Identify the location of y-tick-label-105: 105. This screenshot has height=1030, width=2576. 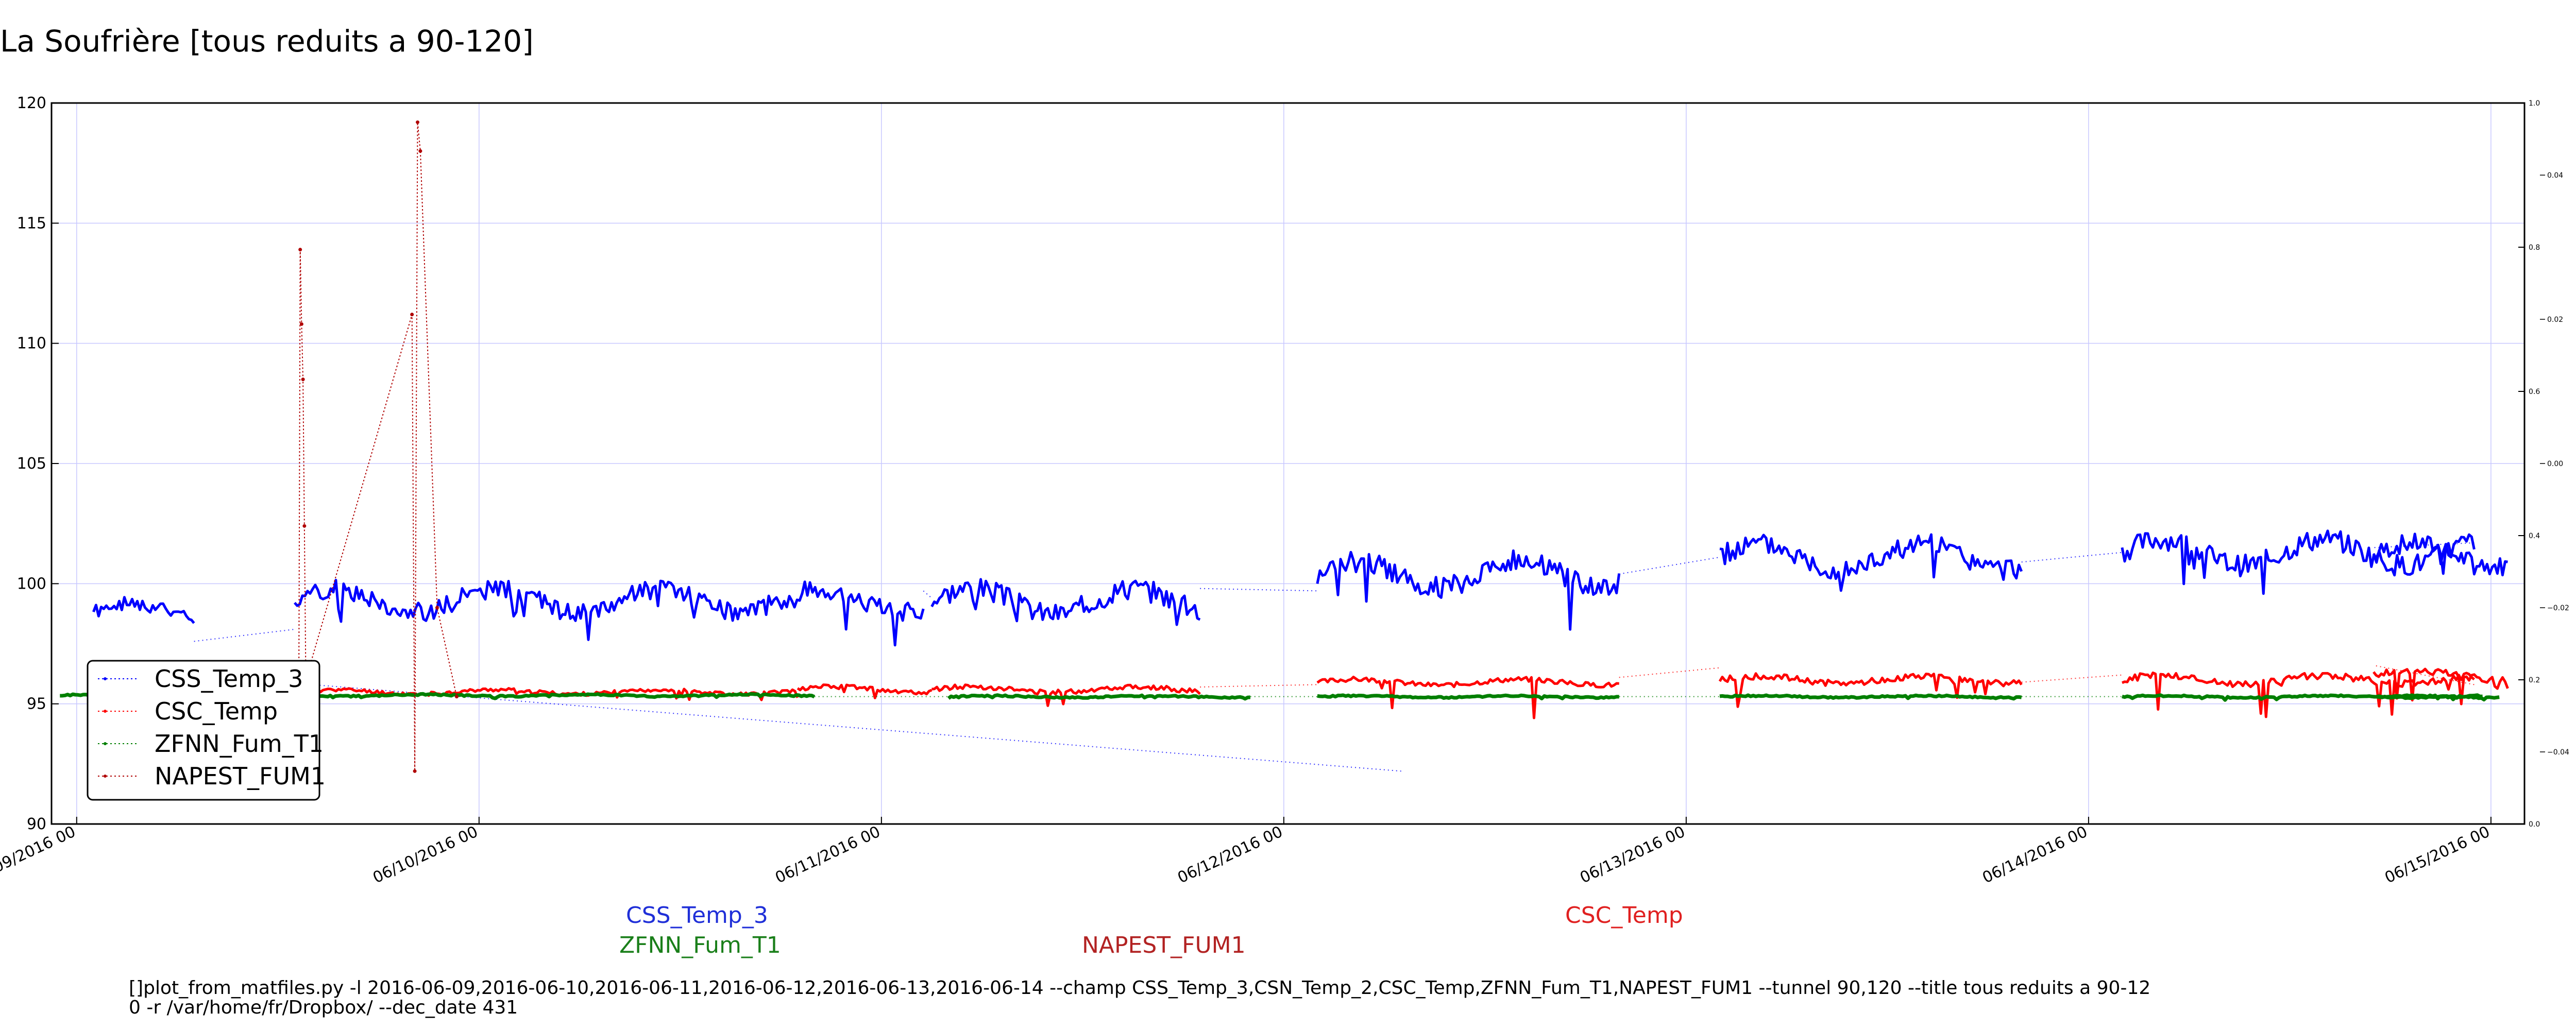
(31, 464).